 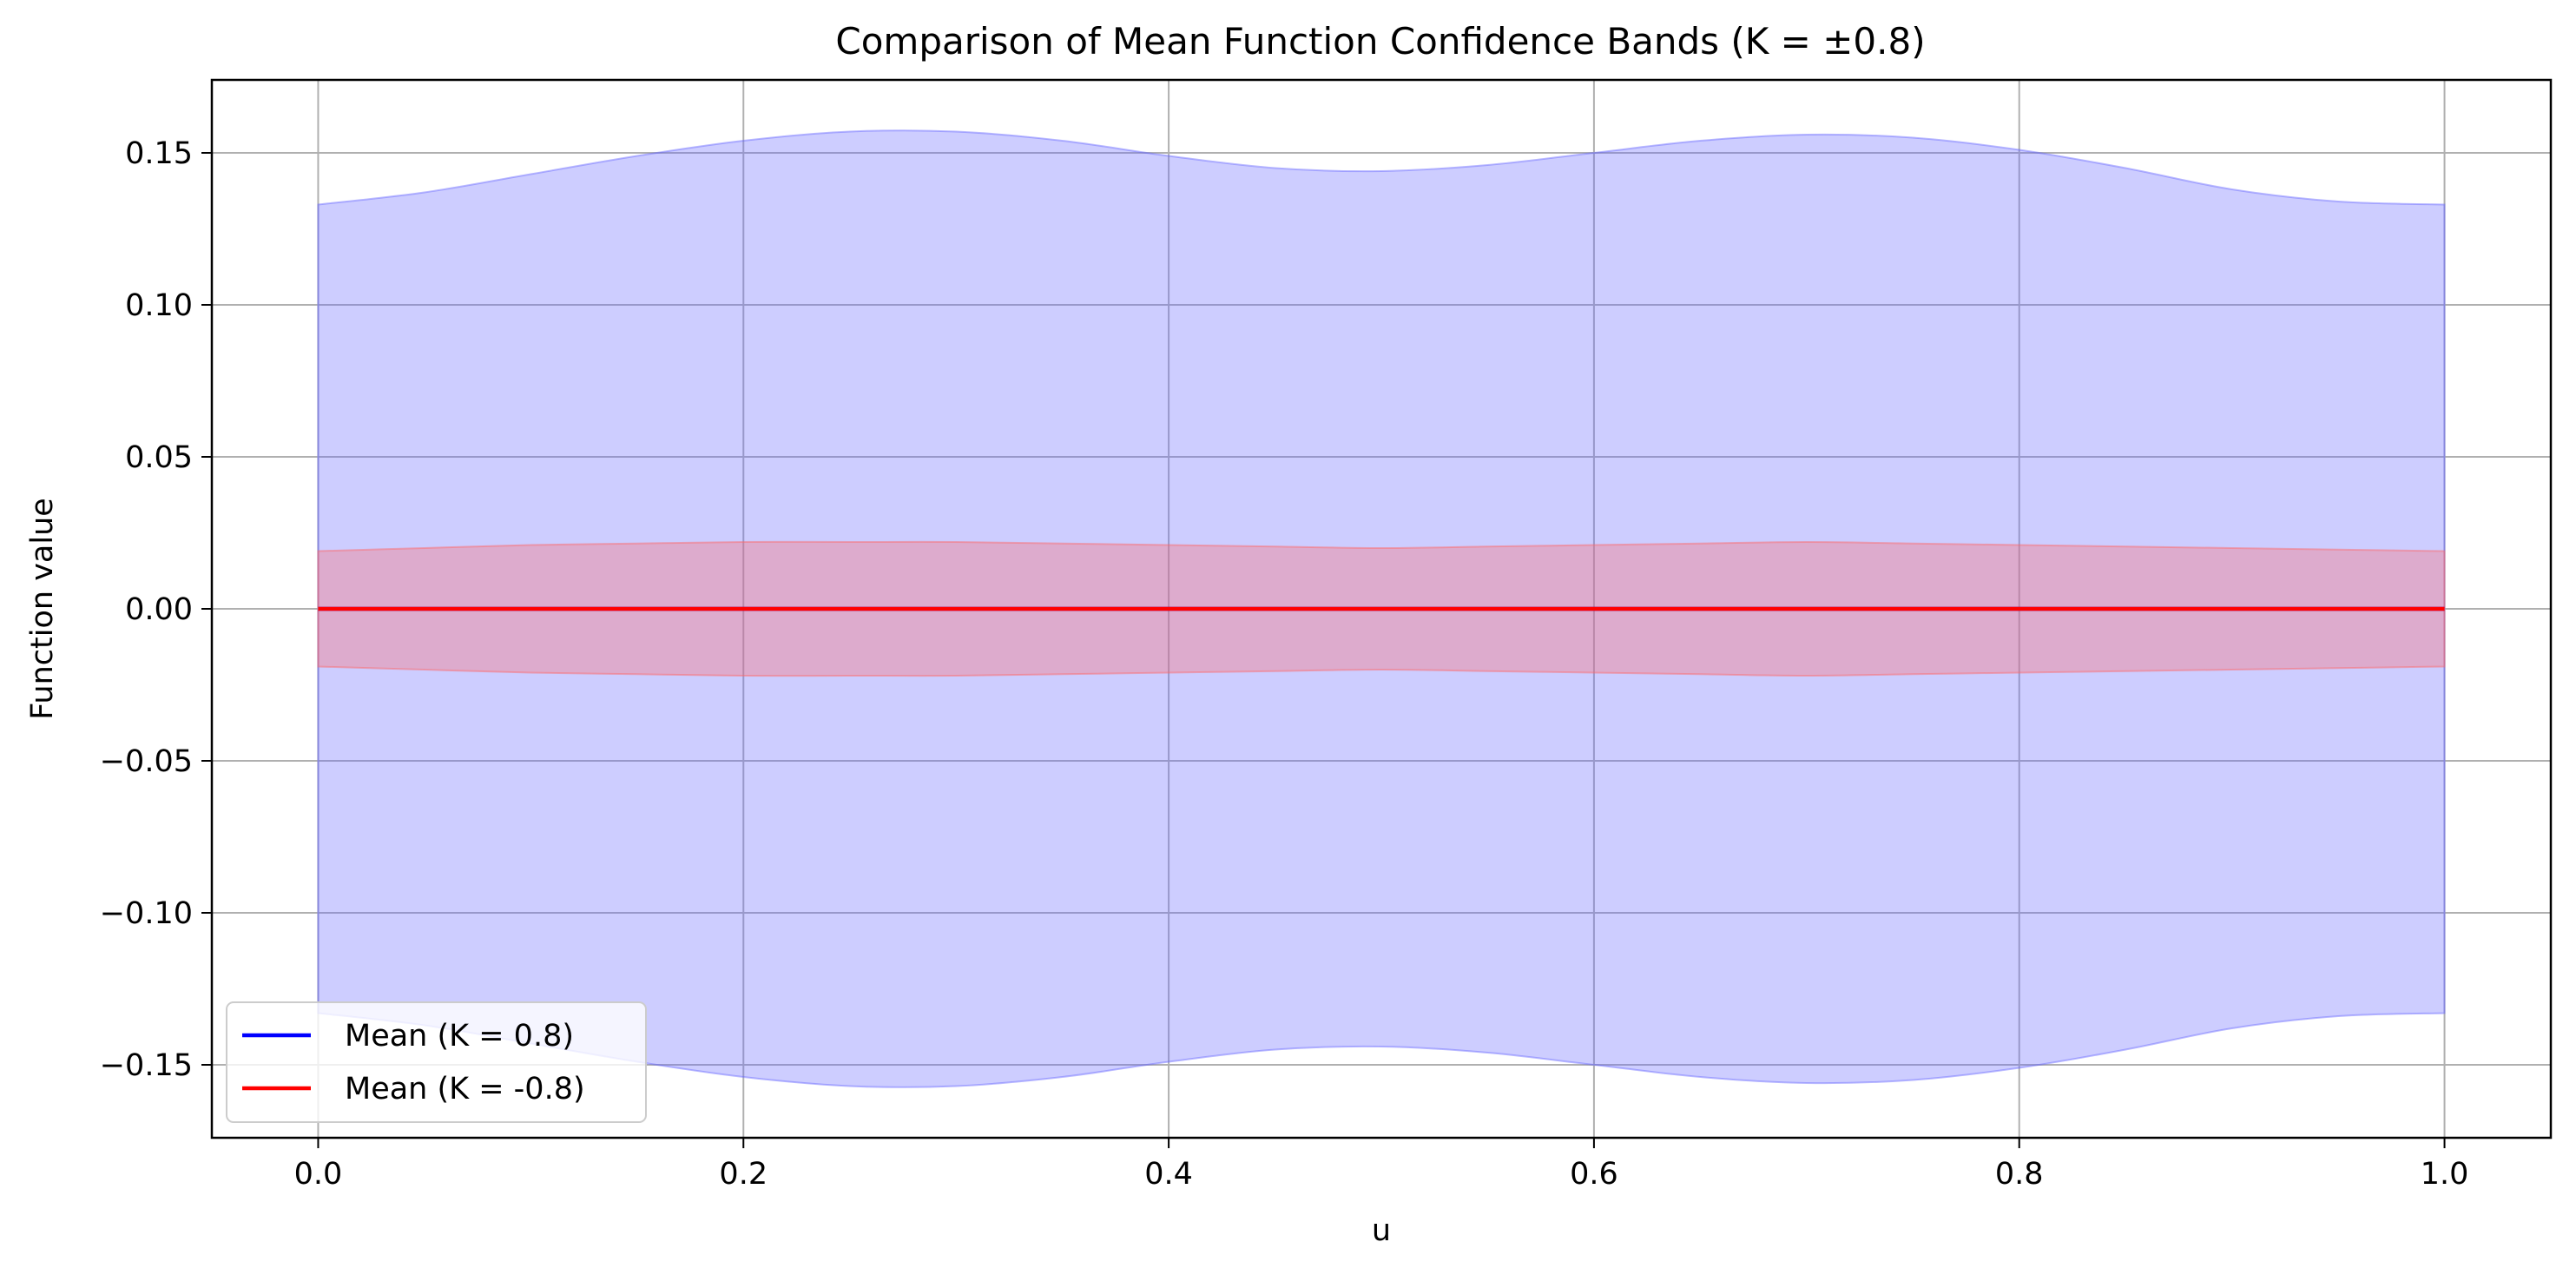 I want to click on legend-label-0: Mean (K = 0.8), so click(x=459, y=1037).